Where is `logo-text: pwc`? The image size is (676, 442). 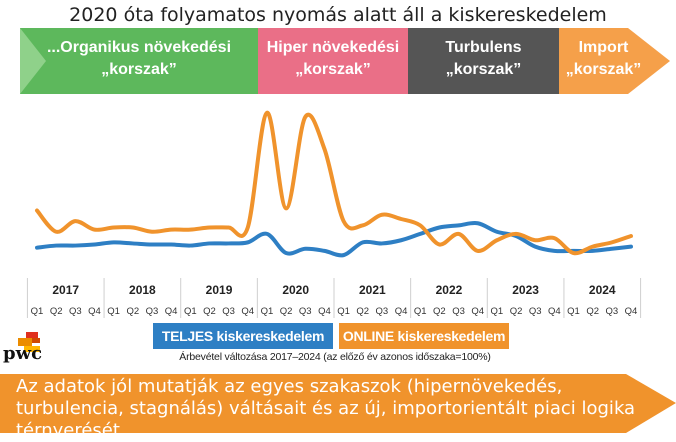 logo-text: pwc is located at coordinates (22, 353).